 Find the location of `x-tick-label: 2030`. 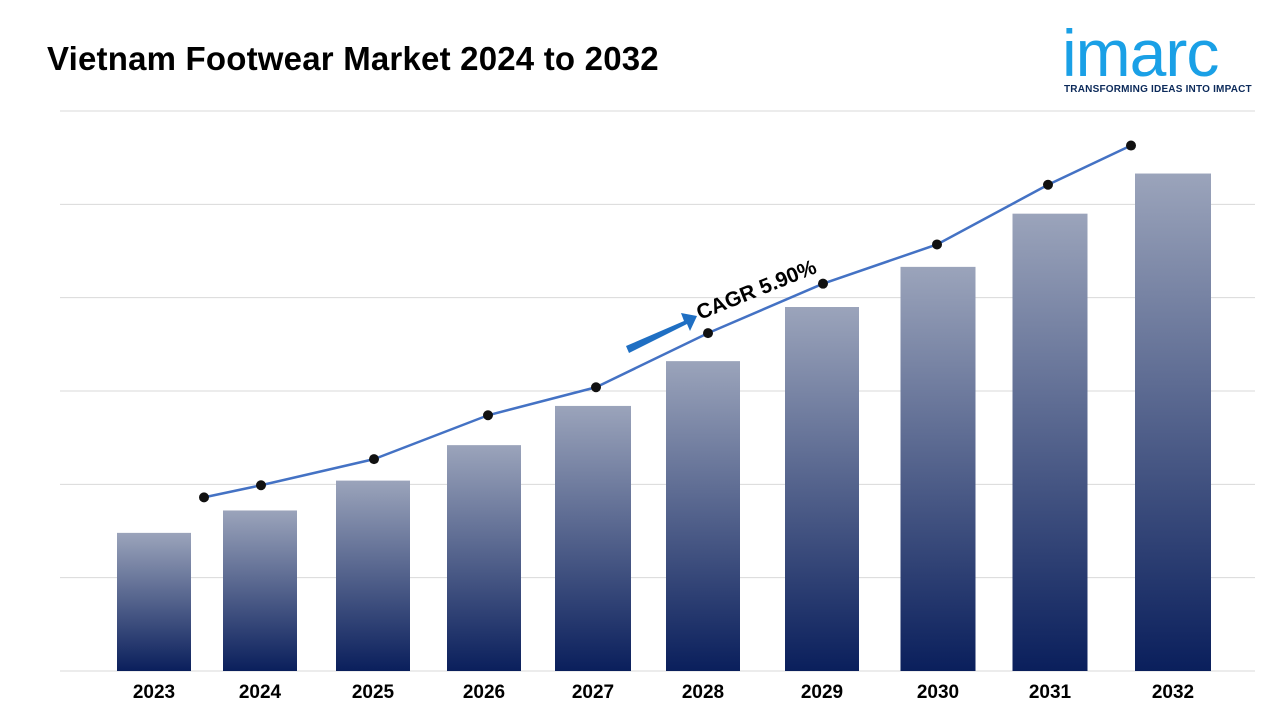

x-tick-label: 2030 is located at coordinates (938, 692).